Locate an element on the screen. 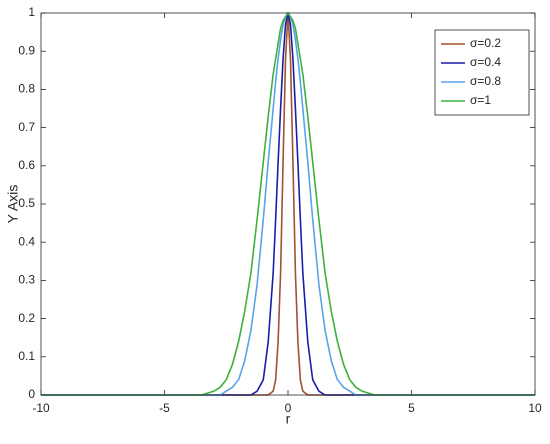 Image resolution: width=550 pixels, height=444 pixels. x-axis-label: r is located at coordinates (288, 419).